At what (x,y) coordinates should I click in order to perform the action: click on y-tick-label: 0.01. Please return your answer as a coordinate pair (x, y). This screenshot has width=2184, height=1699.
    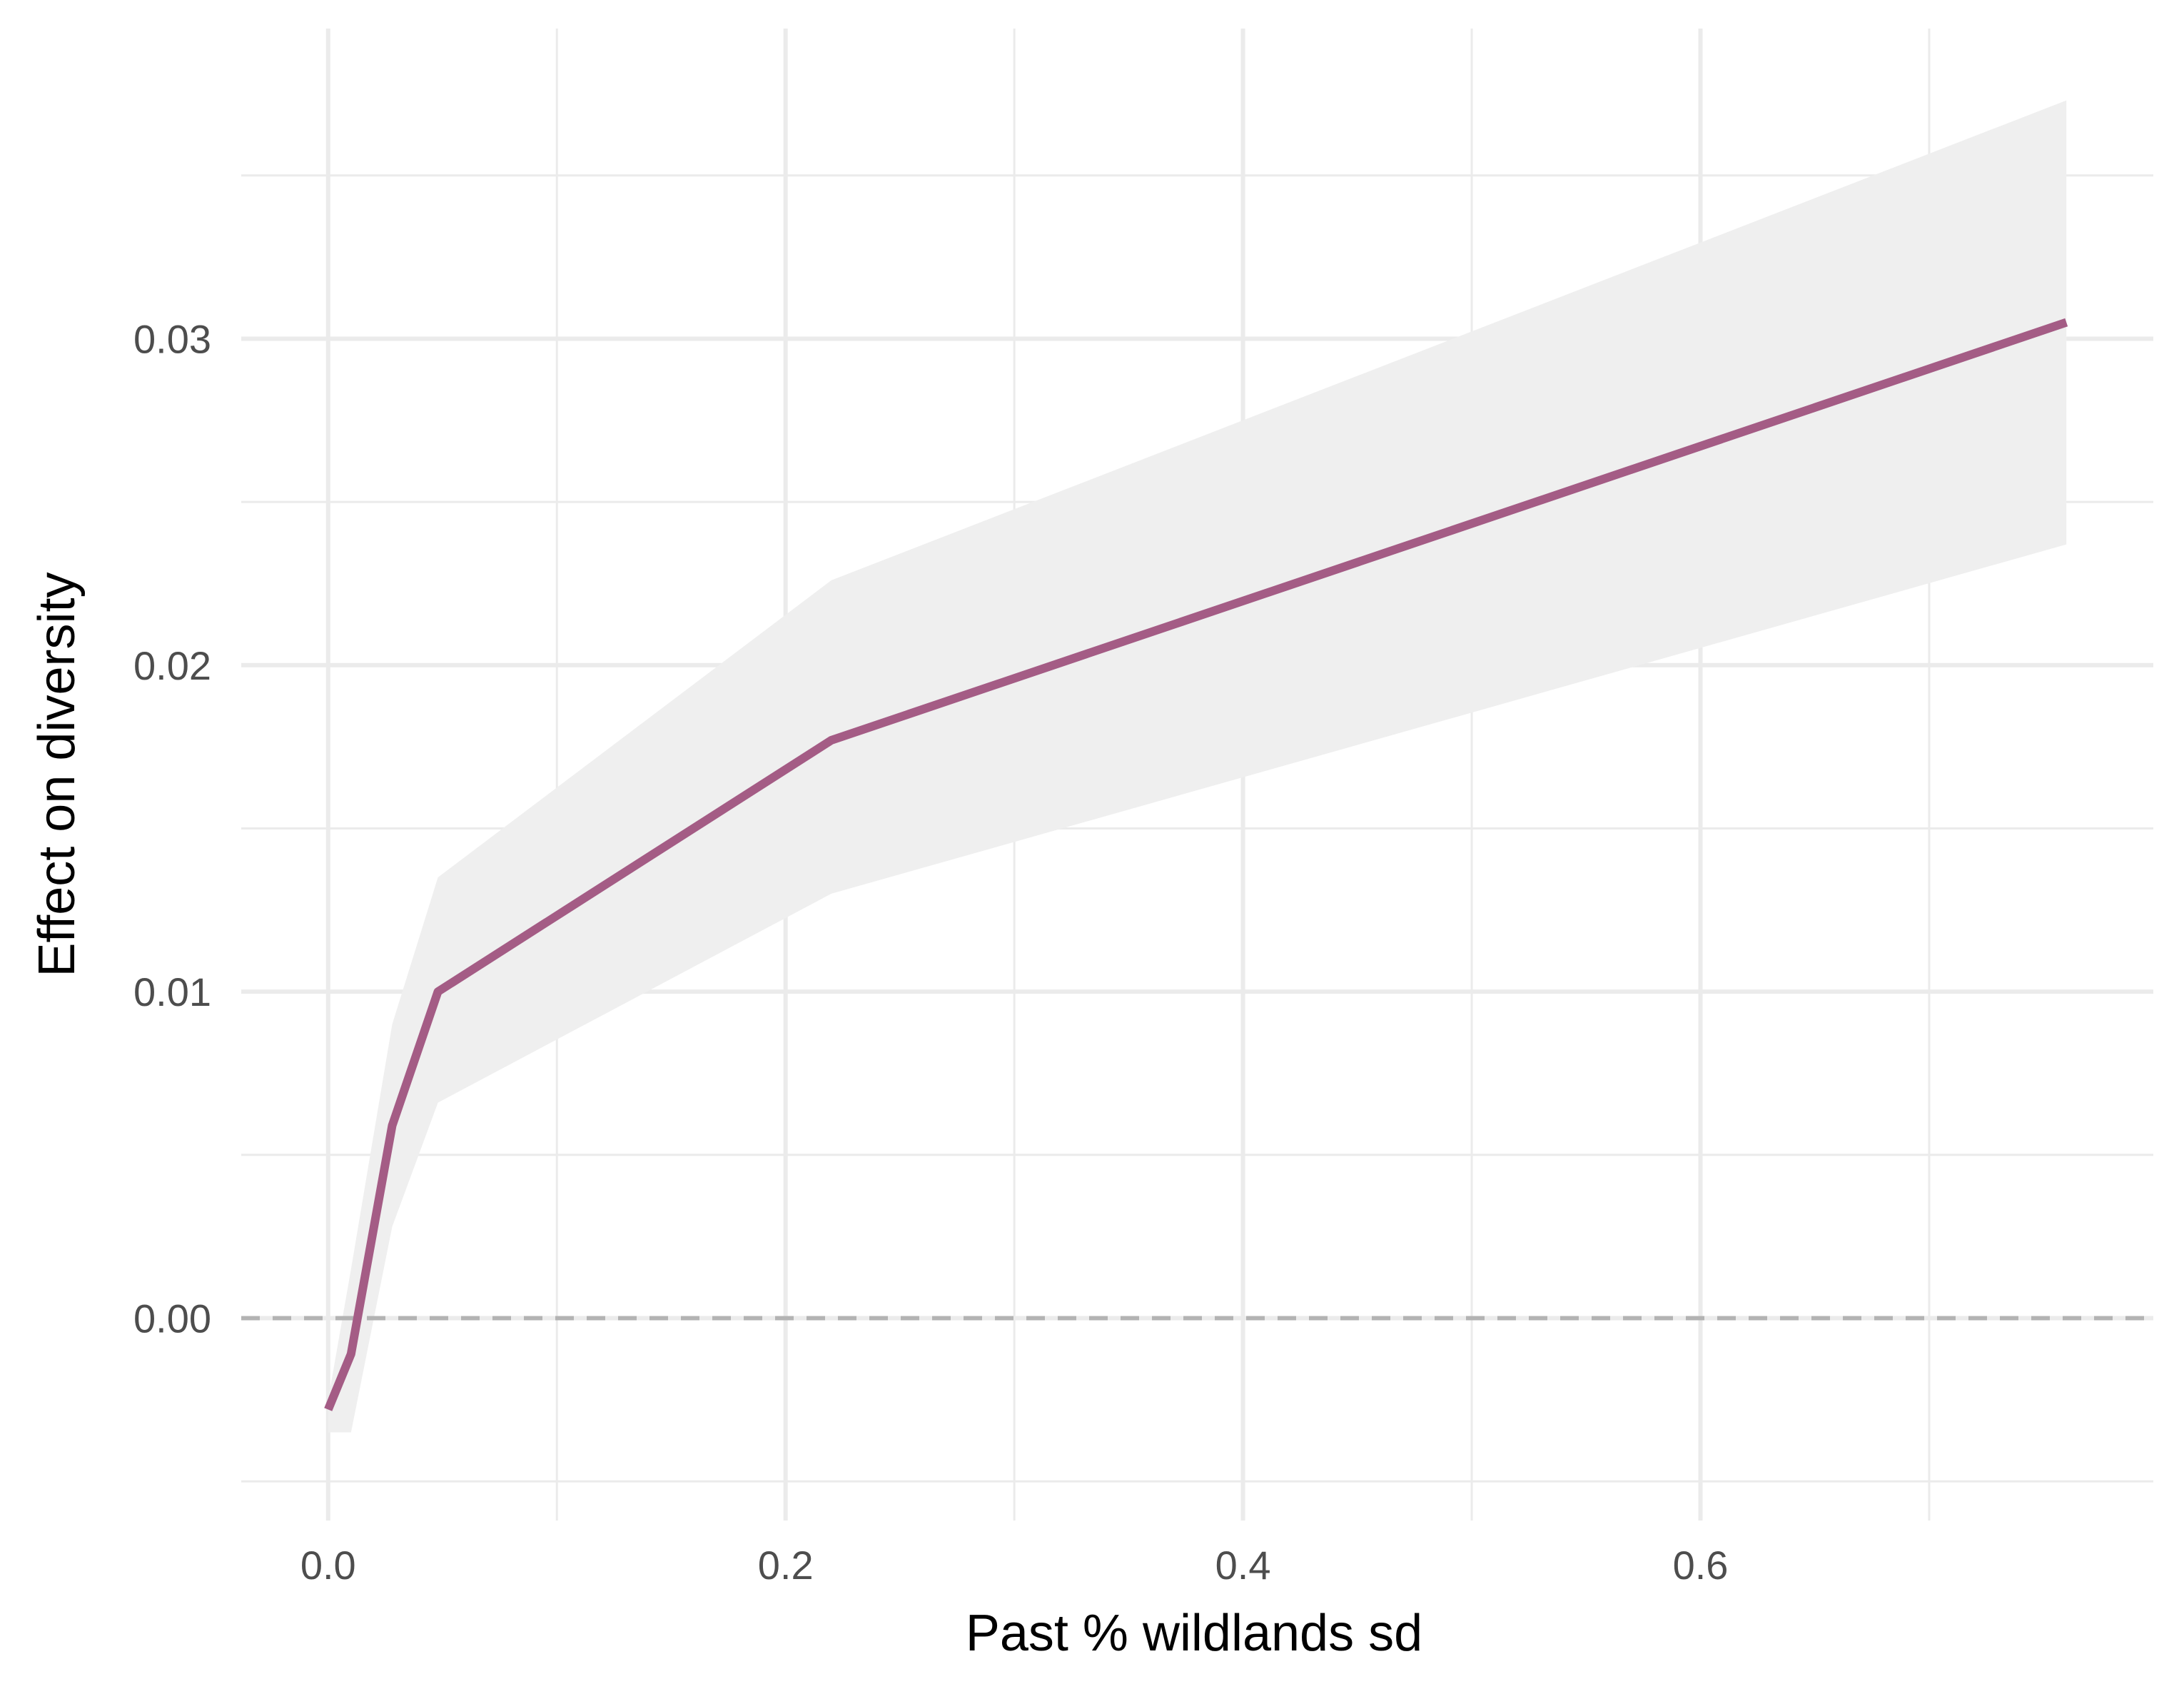
    Looking at the image, I should click on (172, 992).